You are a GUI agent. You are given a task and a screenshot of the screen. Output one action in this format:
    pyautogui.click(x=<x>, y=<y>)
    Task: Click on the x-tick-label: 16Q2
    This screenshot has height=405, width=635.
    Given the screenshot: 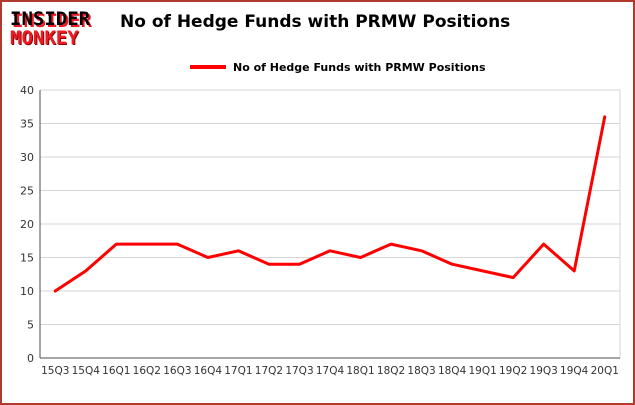 What is the action you would take?
    pyautogui.click(x=147, y=371)
    